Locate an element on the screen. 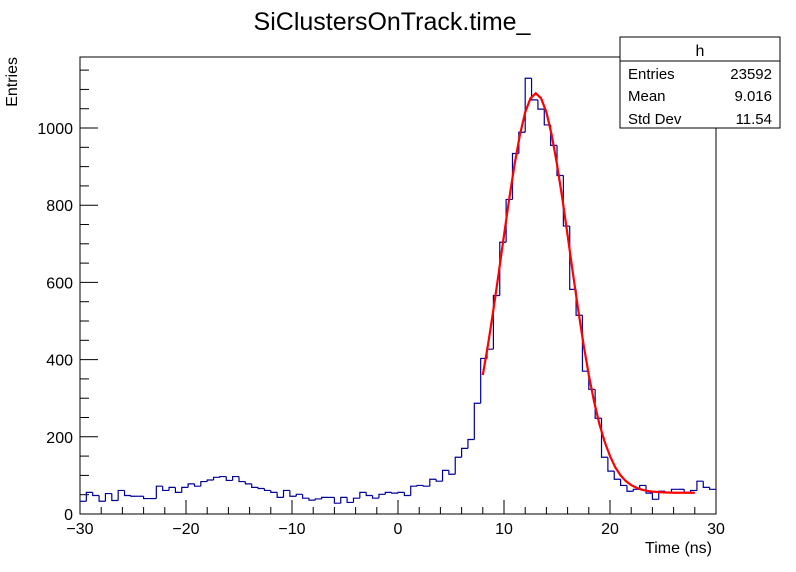  x-axis-label: Time (ns) is located at coordinates (678, 548).